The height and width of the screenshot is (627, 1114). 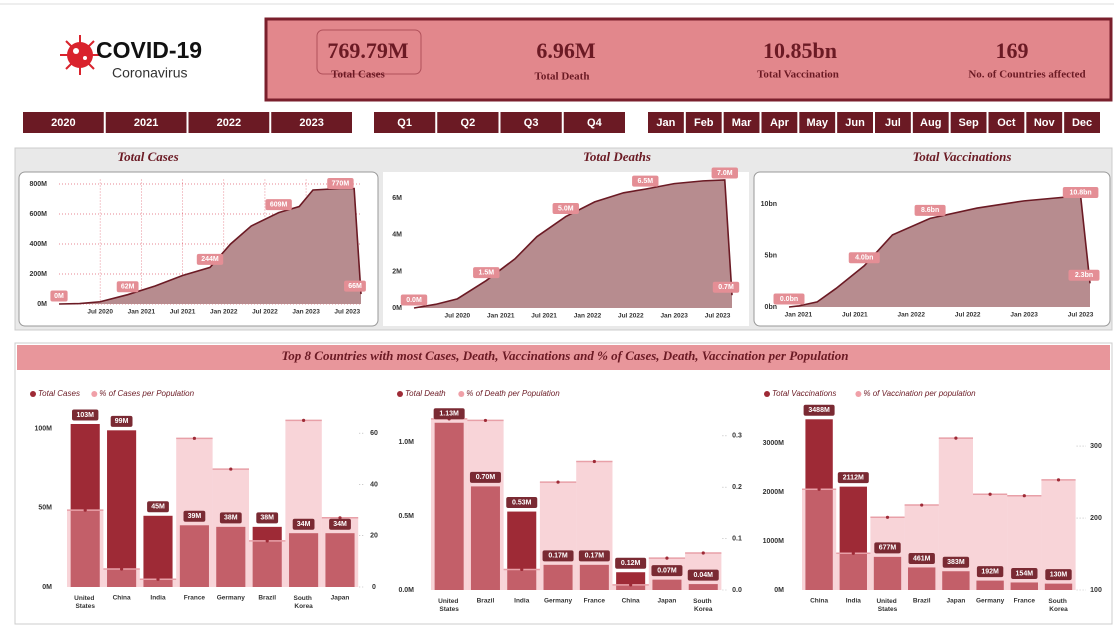 I want to click on slicer-label: Q2, so click(x=468, y=123).